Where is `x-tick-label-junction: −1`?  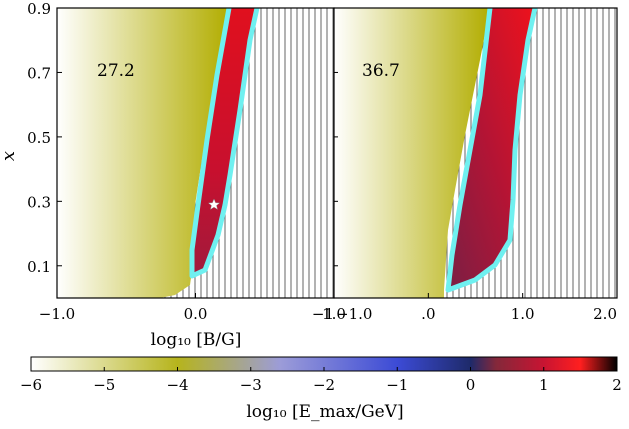 x-tick-label-junction: −1 is located at coordinates (323, 314).